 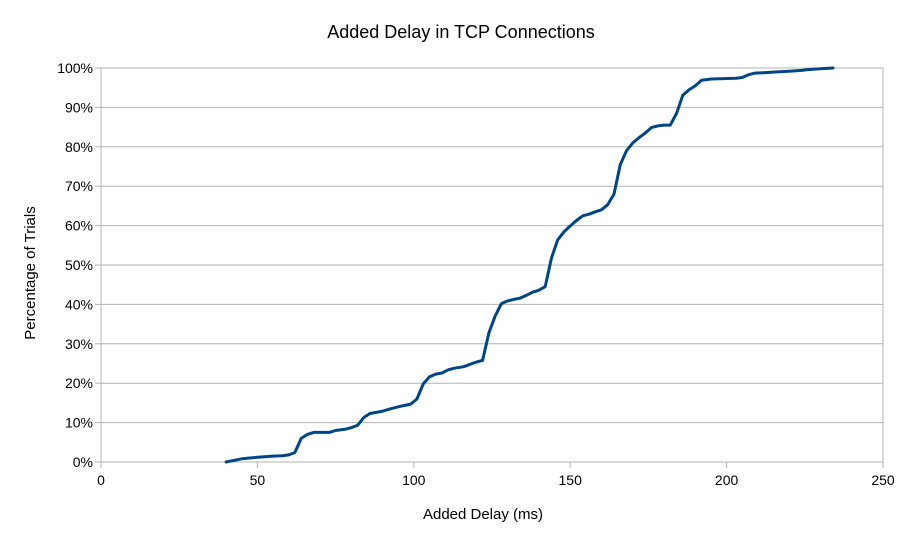 What do you see at coordinates (483, 514) in the screenshot?
I see `x-axis-label: Added Delay (ms)` at bounding box center [483, 514].